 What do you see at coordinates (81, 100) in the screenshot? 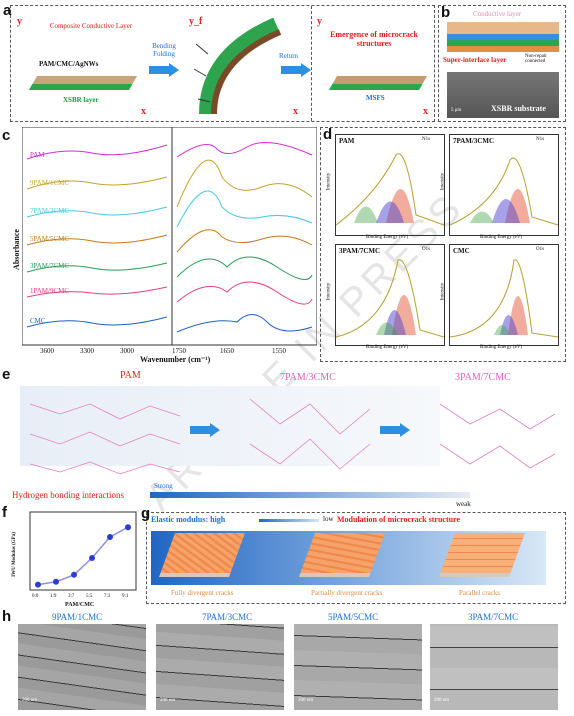
I see `panel-a-substrate: XSBR layer` at bounding box center [81, 100].